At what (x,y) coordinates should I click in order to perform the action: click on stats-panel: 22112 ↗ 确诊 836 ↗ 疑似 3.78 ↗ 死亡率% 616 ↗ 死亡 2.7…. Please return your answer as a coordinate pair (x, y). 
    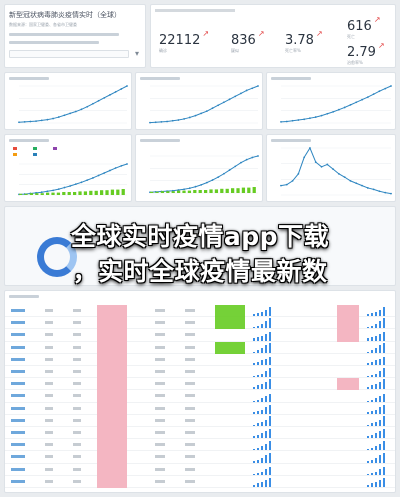
    Looking at the image, I should click on (273, 36).